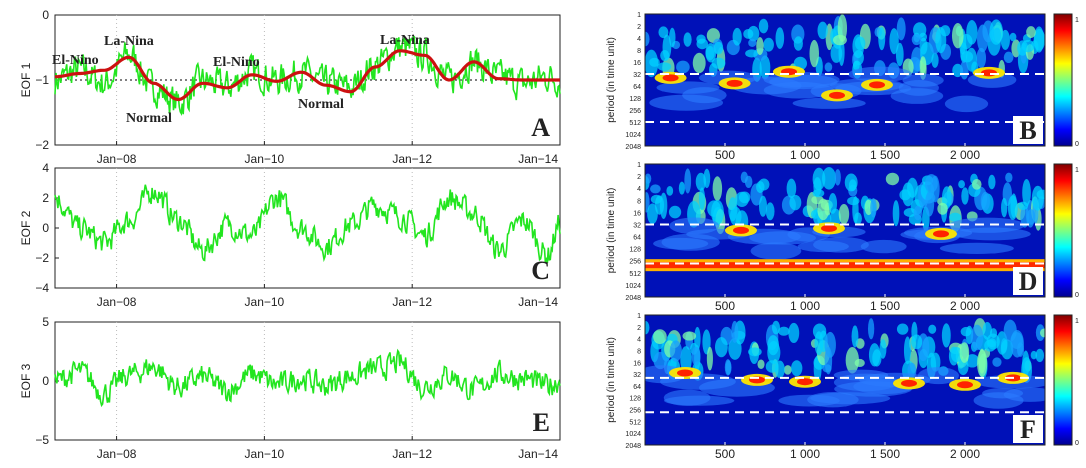  What do you see at coordinates (635, 111) in the screenshot?
I see `y-tick-label: 256` at bounding box center [635, 111].